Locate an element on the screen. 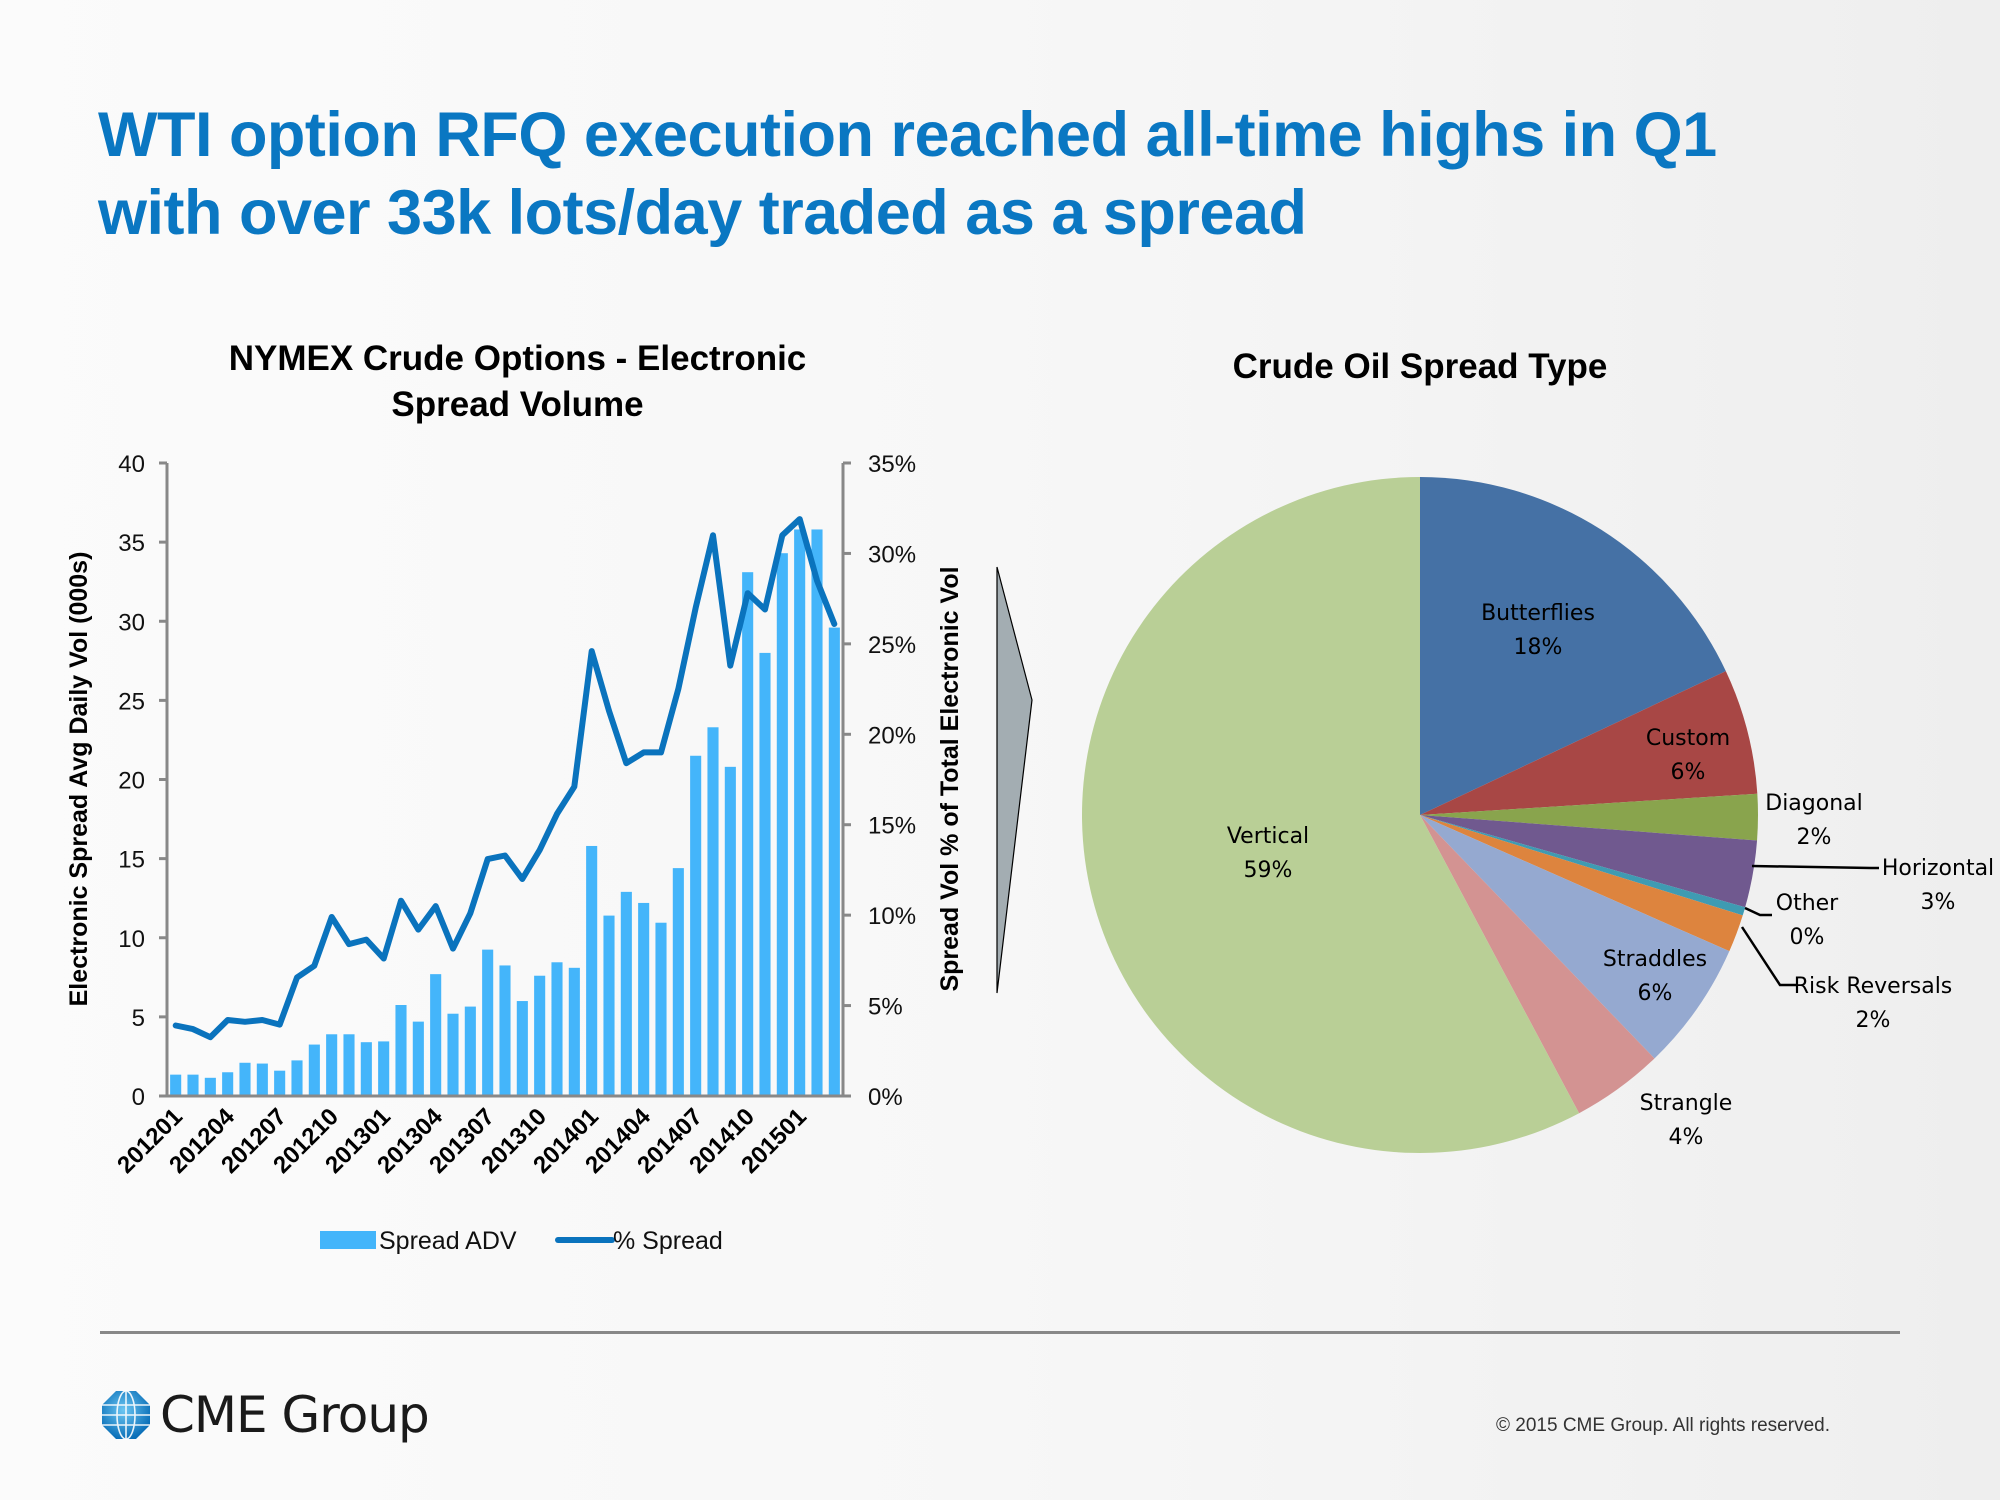 This screenshot has height=1500, width=2000. pie-pct-vertical: 59% is located at coordinates (1268, 870).